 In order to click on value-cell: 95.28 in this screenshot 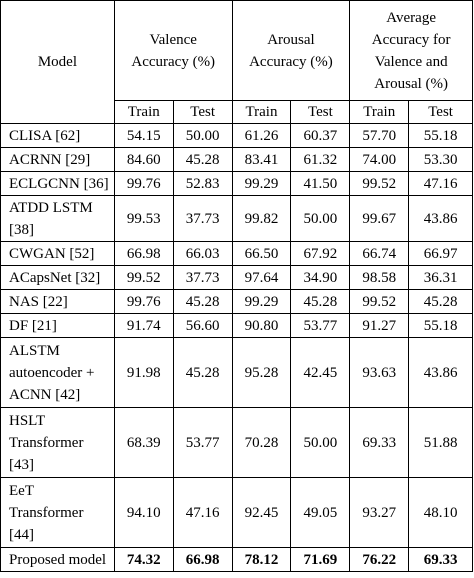, I will do `click(261, 372)`.